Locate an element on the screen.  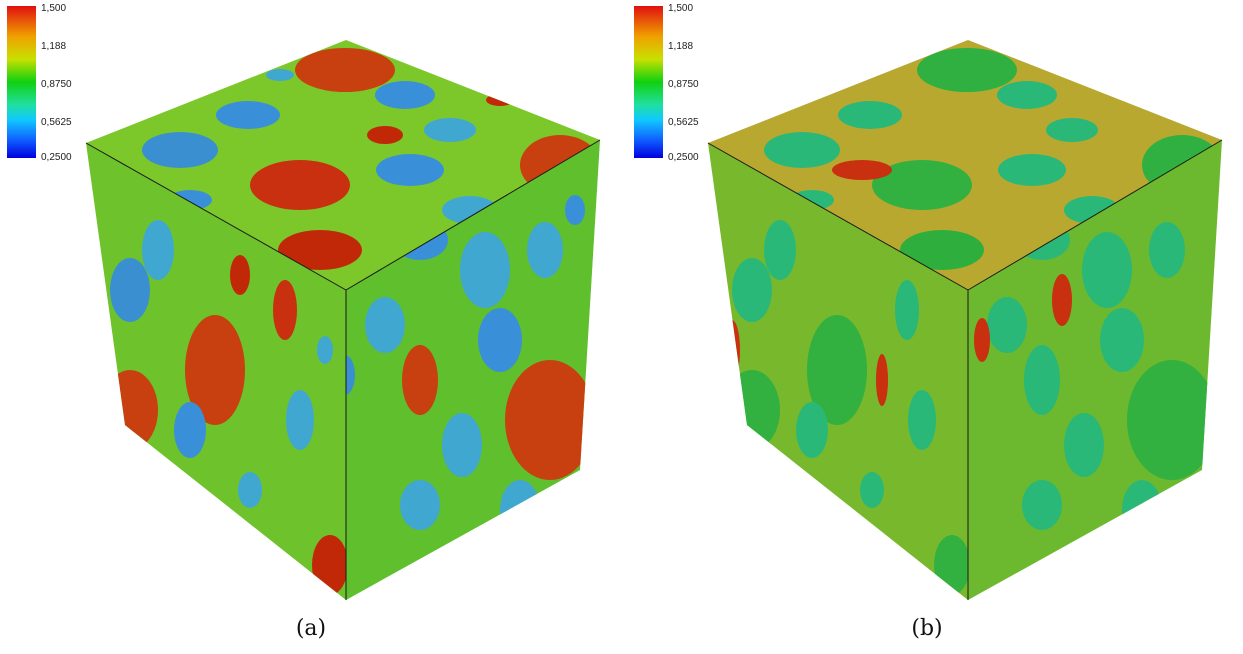
panel-caption-b: (b) is located at coordinates (927, 628).